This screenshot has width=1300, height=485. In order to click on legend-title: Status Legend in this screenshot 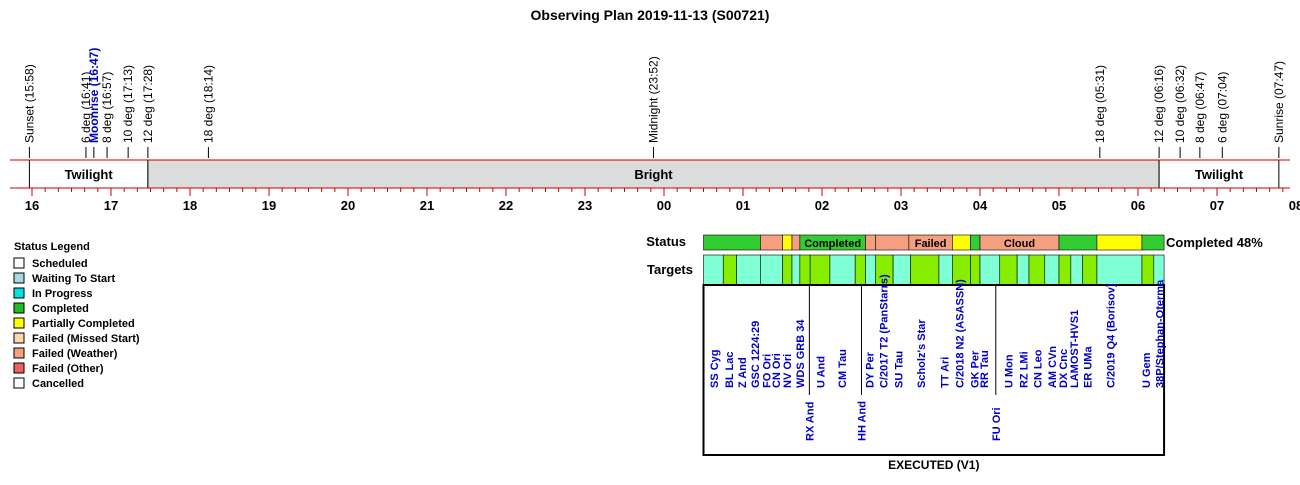, I will do `click(52, 247)`.